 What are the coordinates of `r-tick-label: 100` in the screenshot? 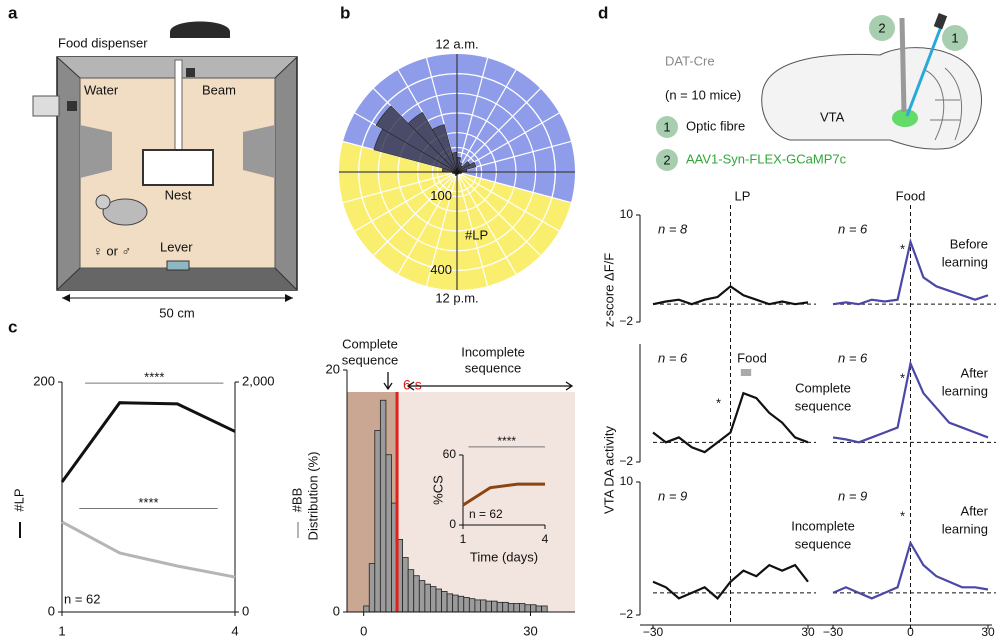 It's located at (441, 195).